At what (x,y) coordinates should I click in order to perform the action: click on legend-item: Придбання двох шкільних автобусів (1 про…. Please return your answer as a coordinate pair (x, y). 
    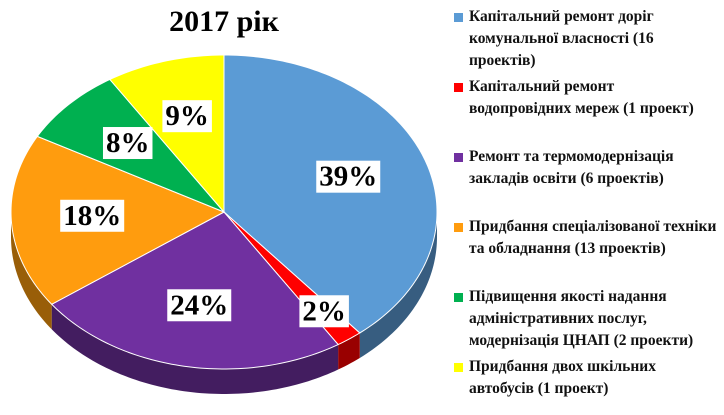
    Looking at the image, I should click on (585, 385).